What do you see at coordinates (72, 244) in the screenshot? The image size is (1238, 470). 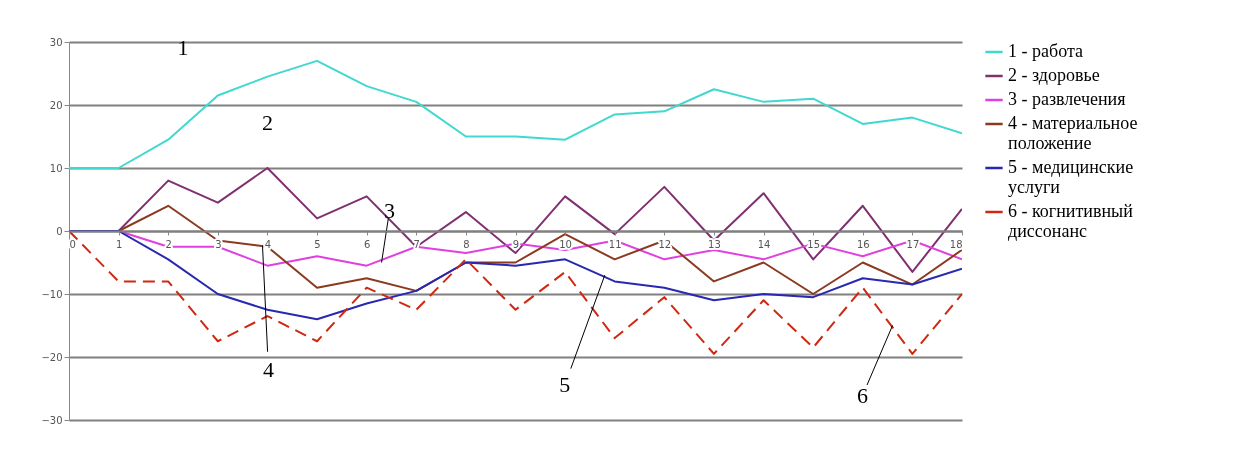 I see `x-tick-label: 0` at bounding box center [72, 244].